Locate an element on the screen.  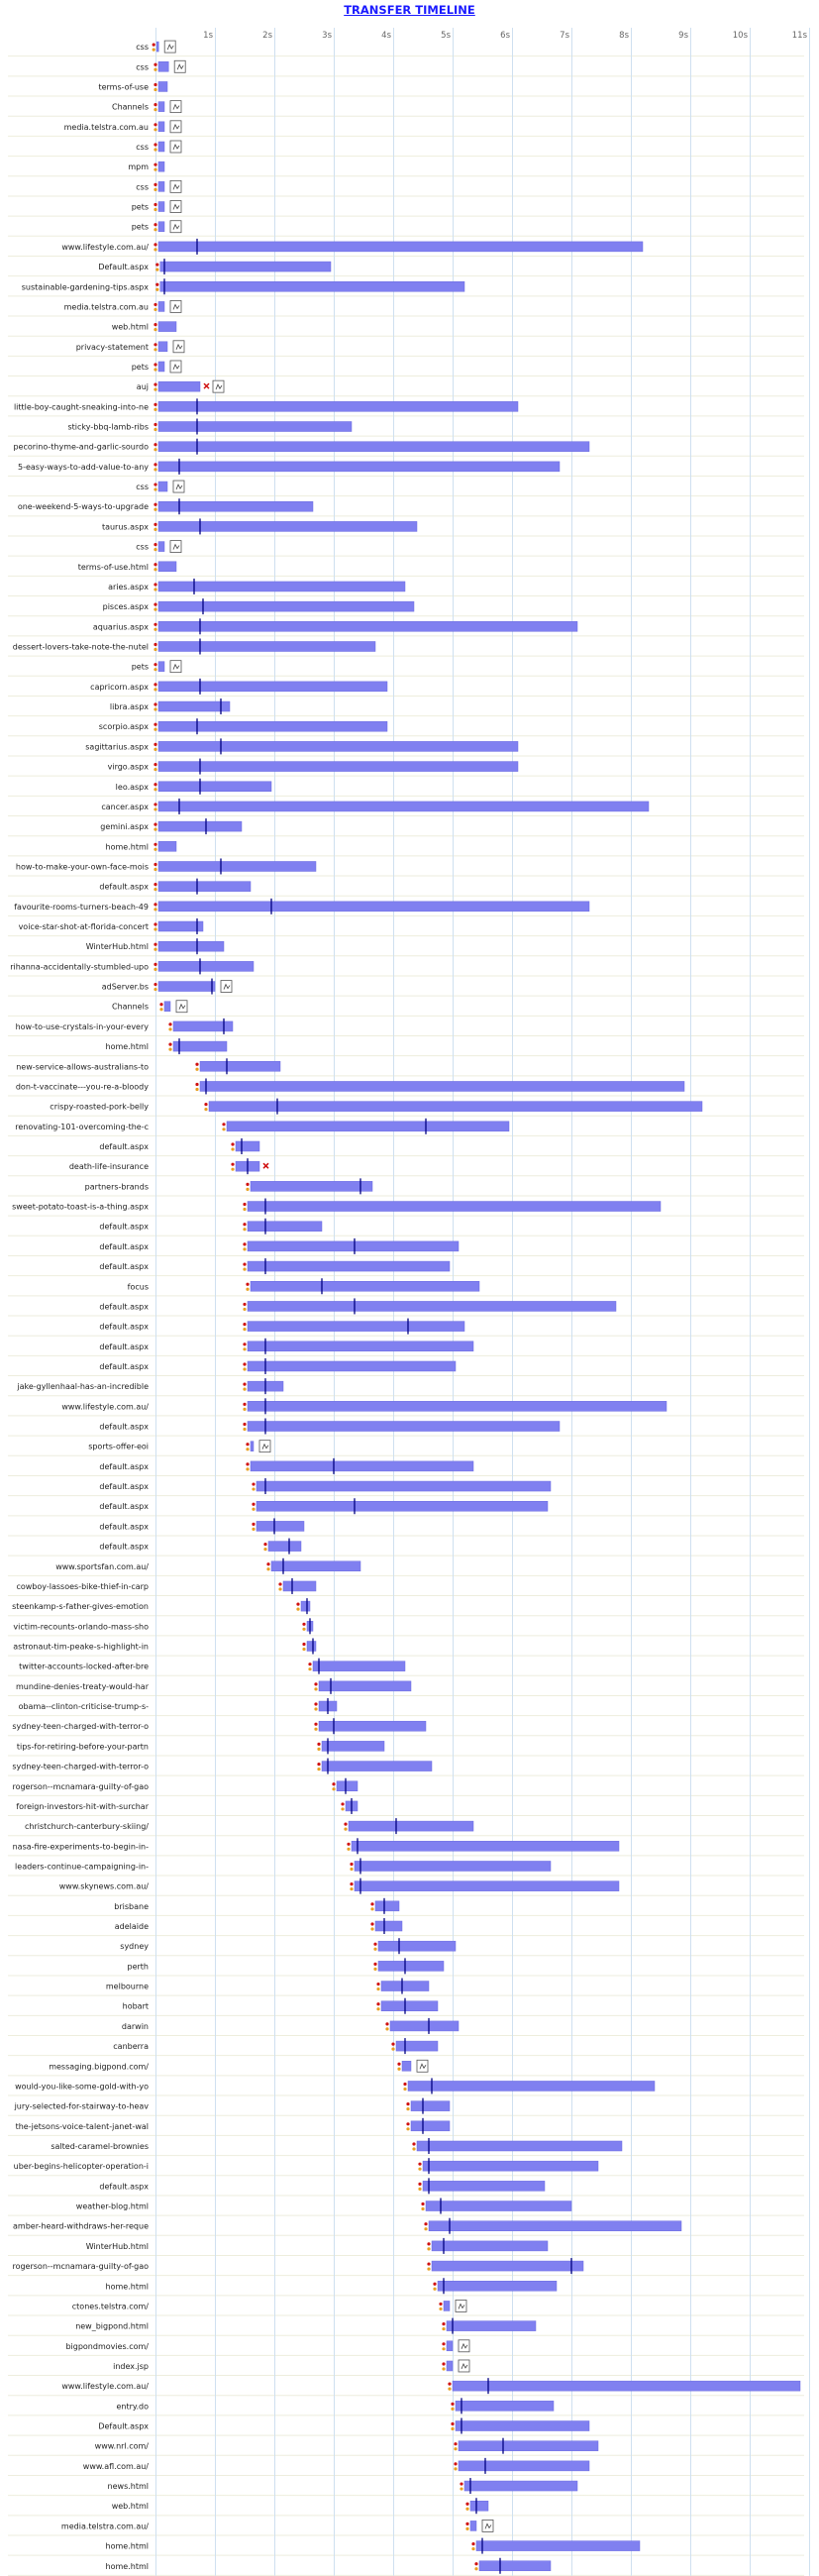
request-label: leo.aspx is located at coordinates (133, 788).